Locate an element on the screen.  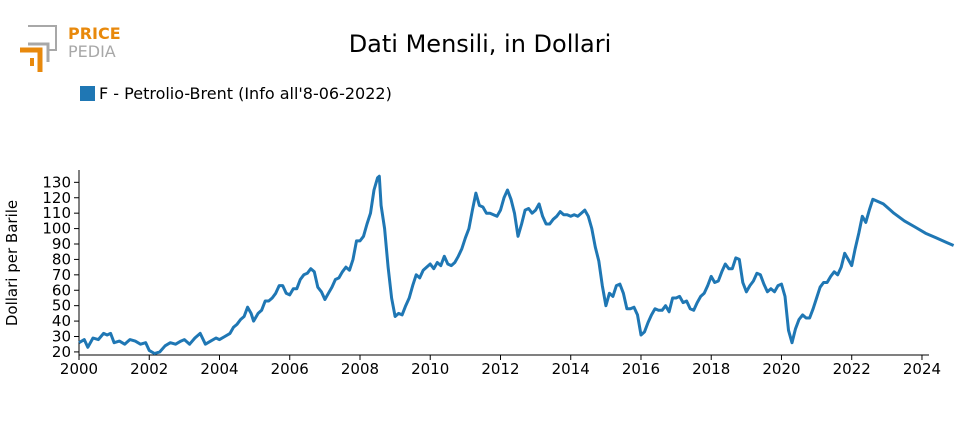
pricepedia-logo-mark is located at coordinates (38, 48).